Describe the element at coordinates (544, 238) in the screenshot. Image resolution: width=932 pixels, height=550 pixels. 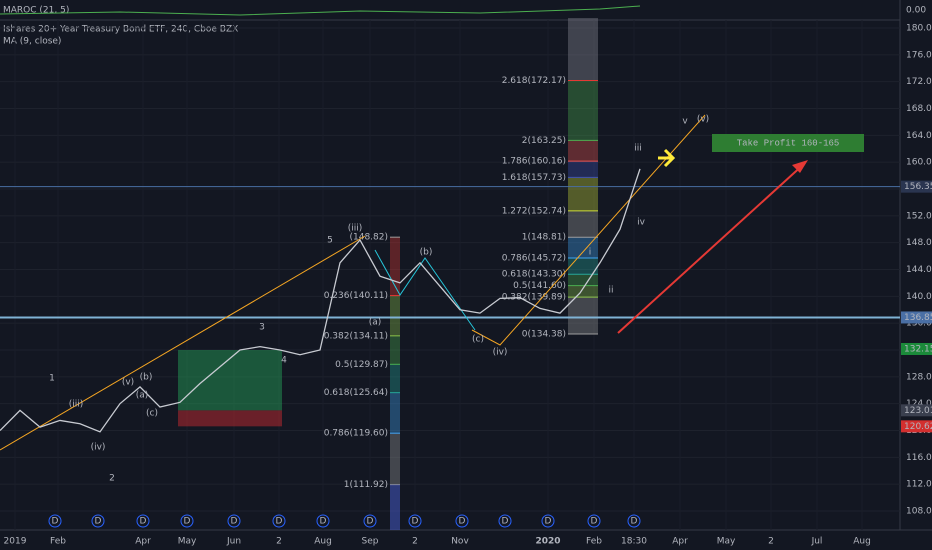
I see `fib-label: 1(148.81)` at that location.